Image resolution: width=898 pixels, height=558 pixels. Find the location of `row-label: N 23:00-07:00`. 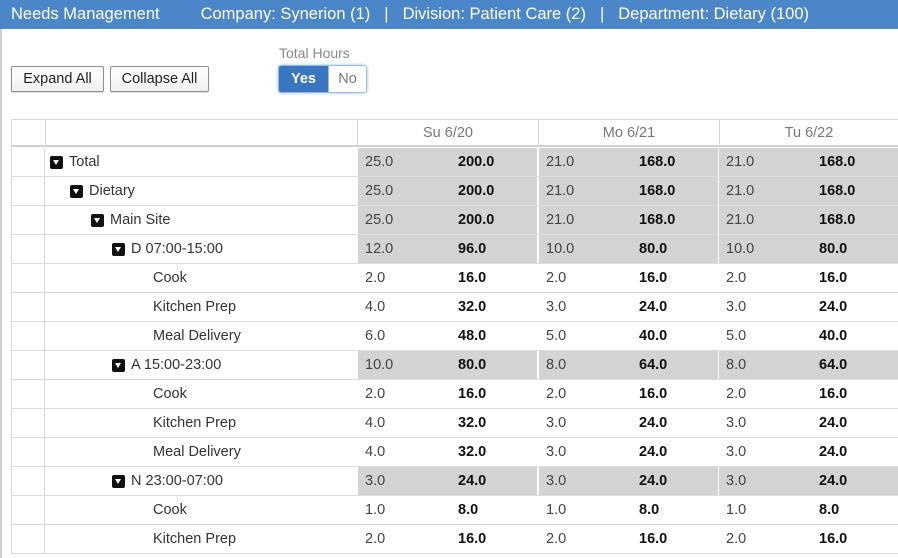

row-label: N 23:00-07:00 is located at coordinates (167, 481).